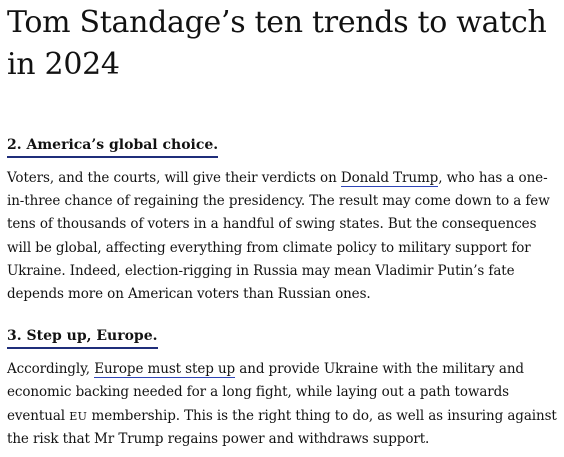 This screenshot has height=457, width=564. Describe the element at coordinates (78, 416) in the screenshot. I see `eu-abbreviation: EU` at that location.